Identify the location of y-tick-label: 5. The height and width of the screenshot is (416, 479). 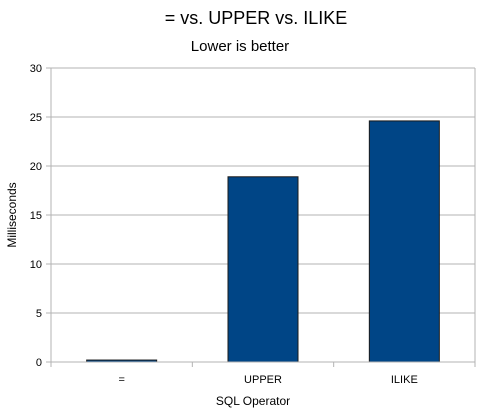
(39, 314).